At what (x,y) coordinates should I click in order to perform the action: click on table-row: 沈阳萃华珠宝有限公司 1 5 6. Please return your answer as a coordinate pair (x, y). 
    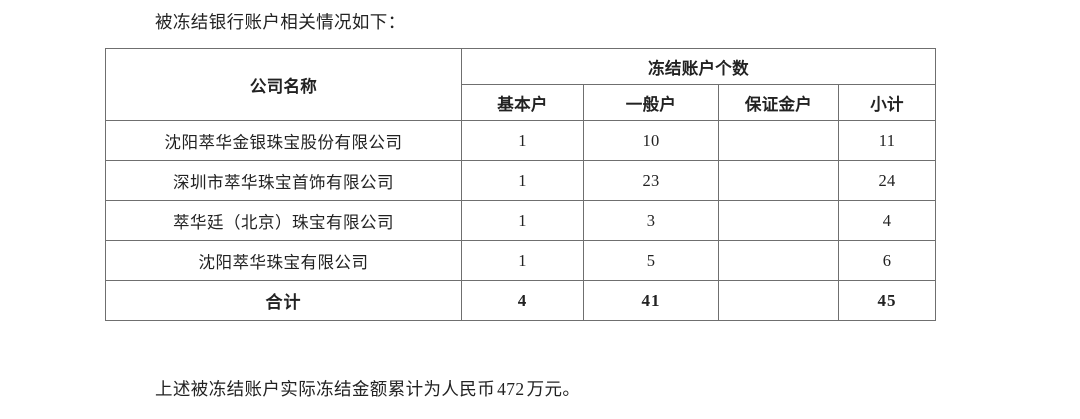
    Looking at the image, I should click on (520, 260).